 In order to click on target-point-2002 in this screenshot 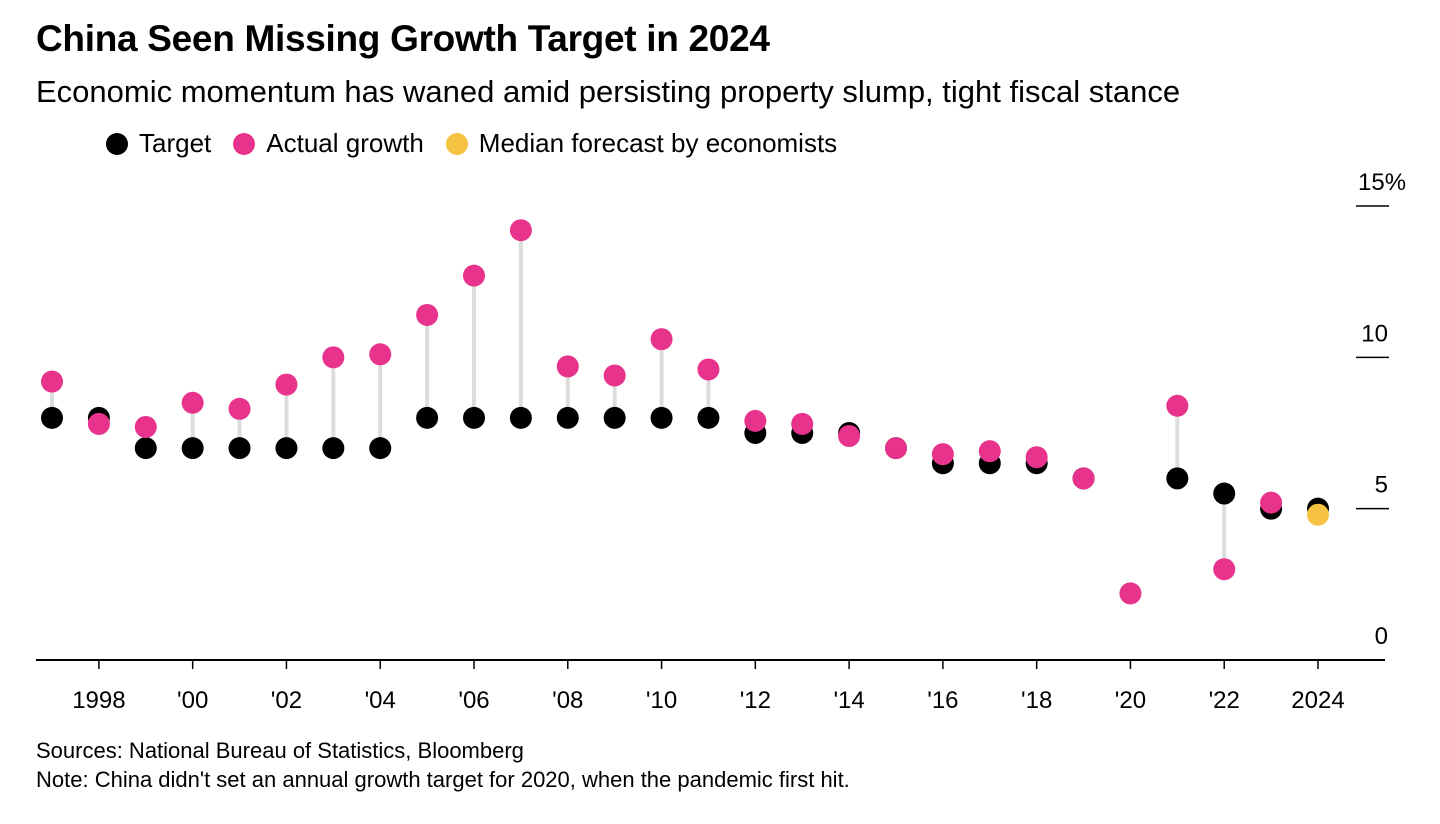, I will do `click(286, 448)`.